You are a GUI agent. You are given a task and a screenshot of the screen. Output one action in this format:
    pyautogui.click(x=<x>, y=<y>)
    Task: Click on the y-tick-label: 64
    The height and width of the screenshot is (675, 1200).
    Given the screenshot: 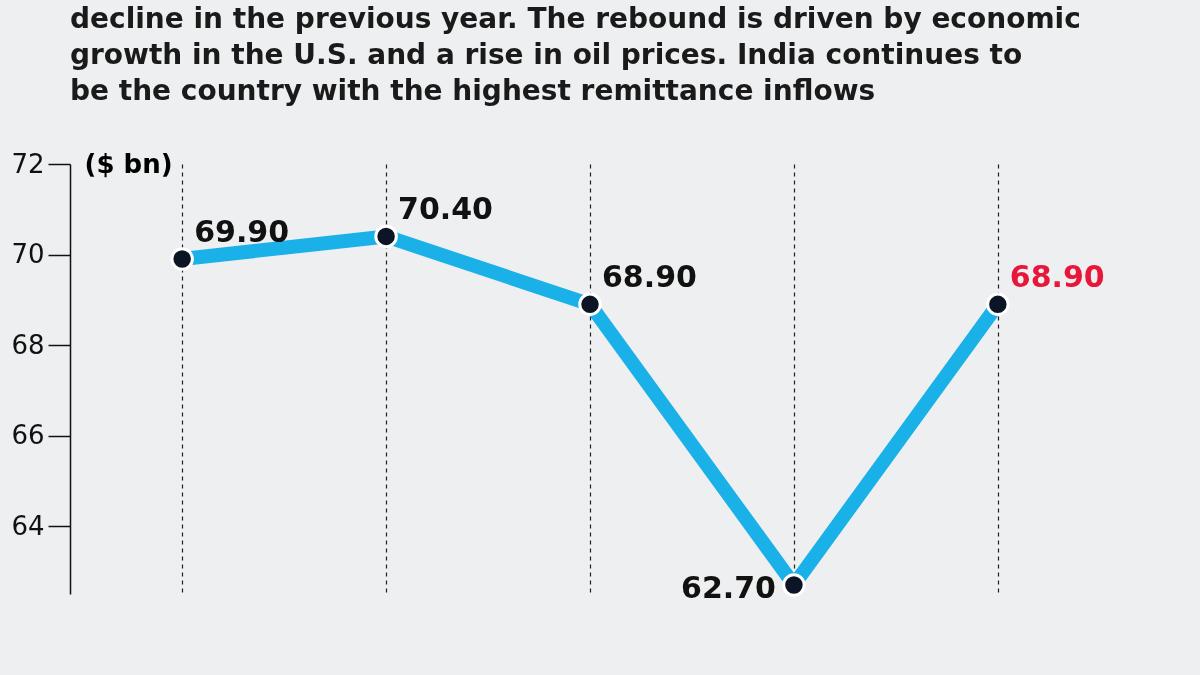 What is the action you would take?
    pyautogui.click(x=28, y=525)
    